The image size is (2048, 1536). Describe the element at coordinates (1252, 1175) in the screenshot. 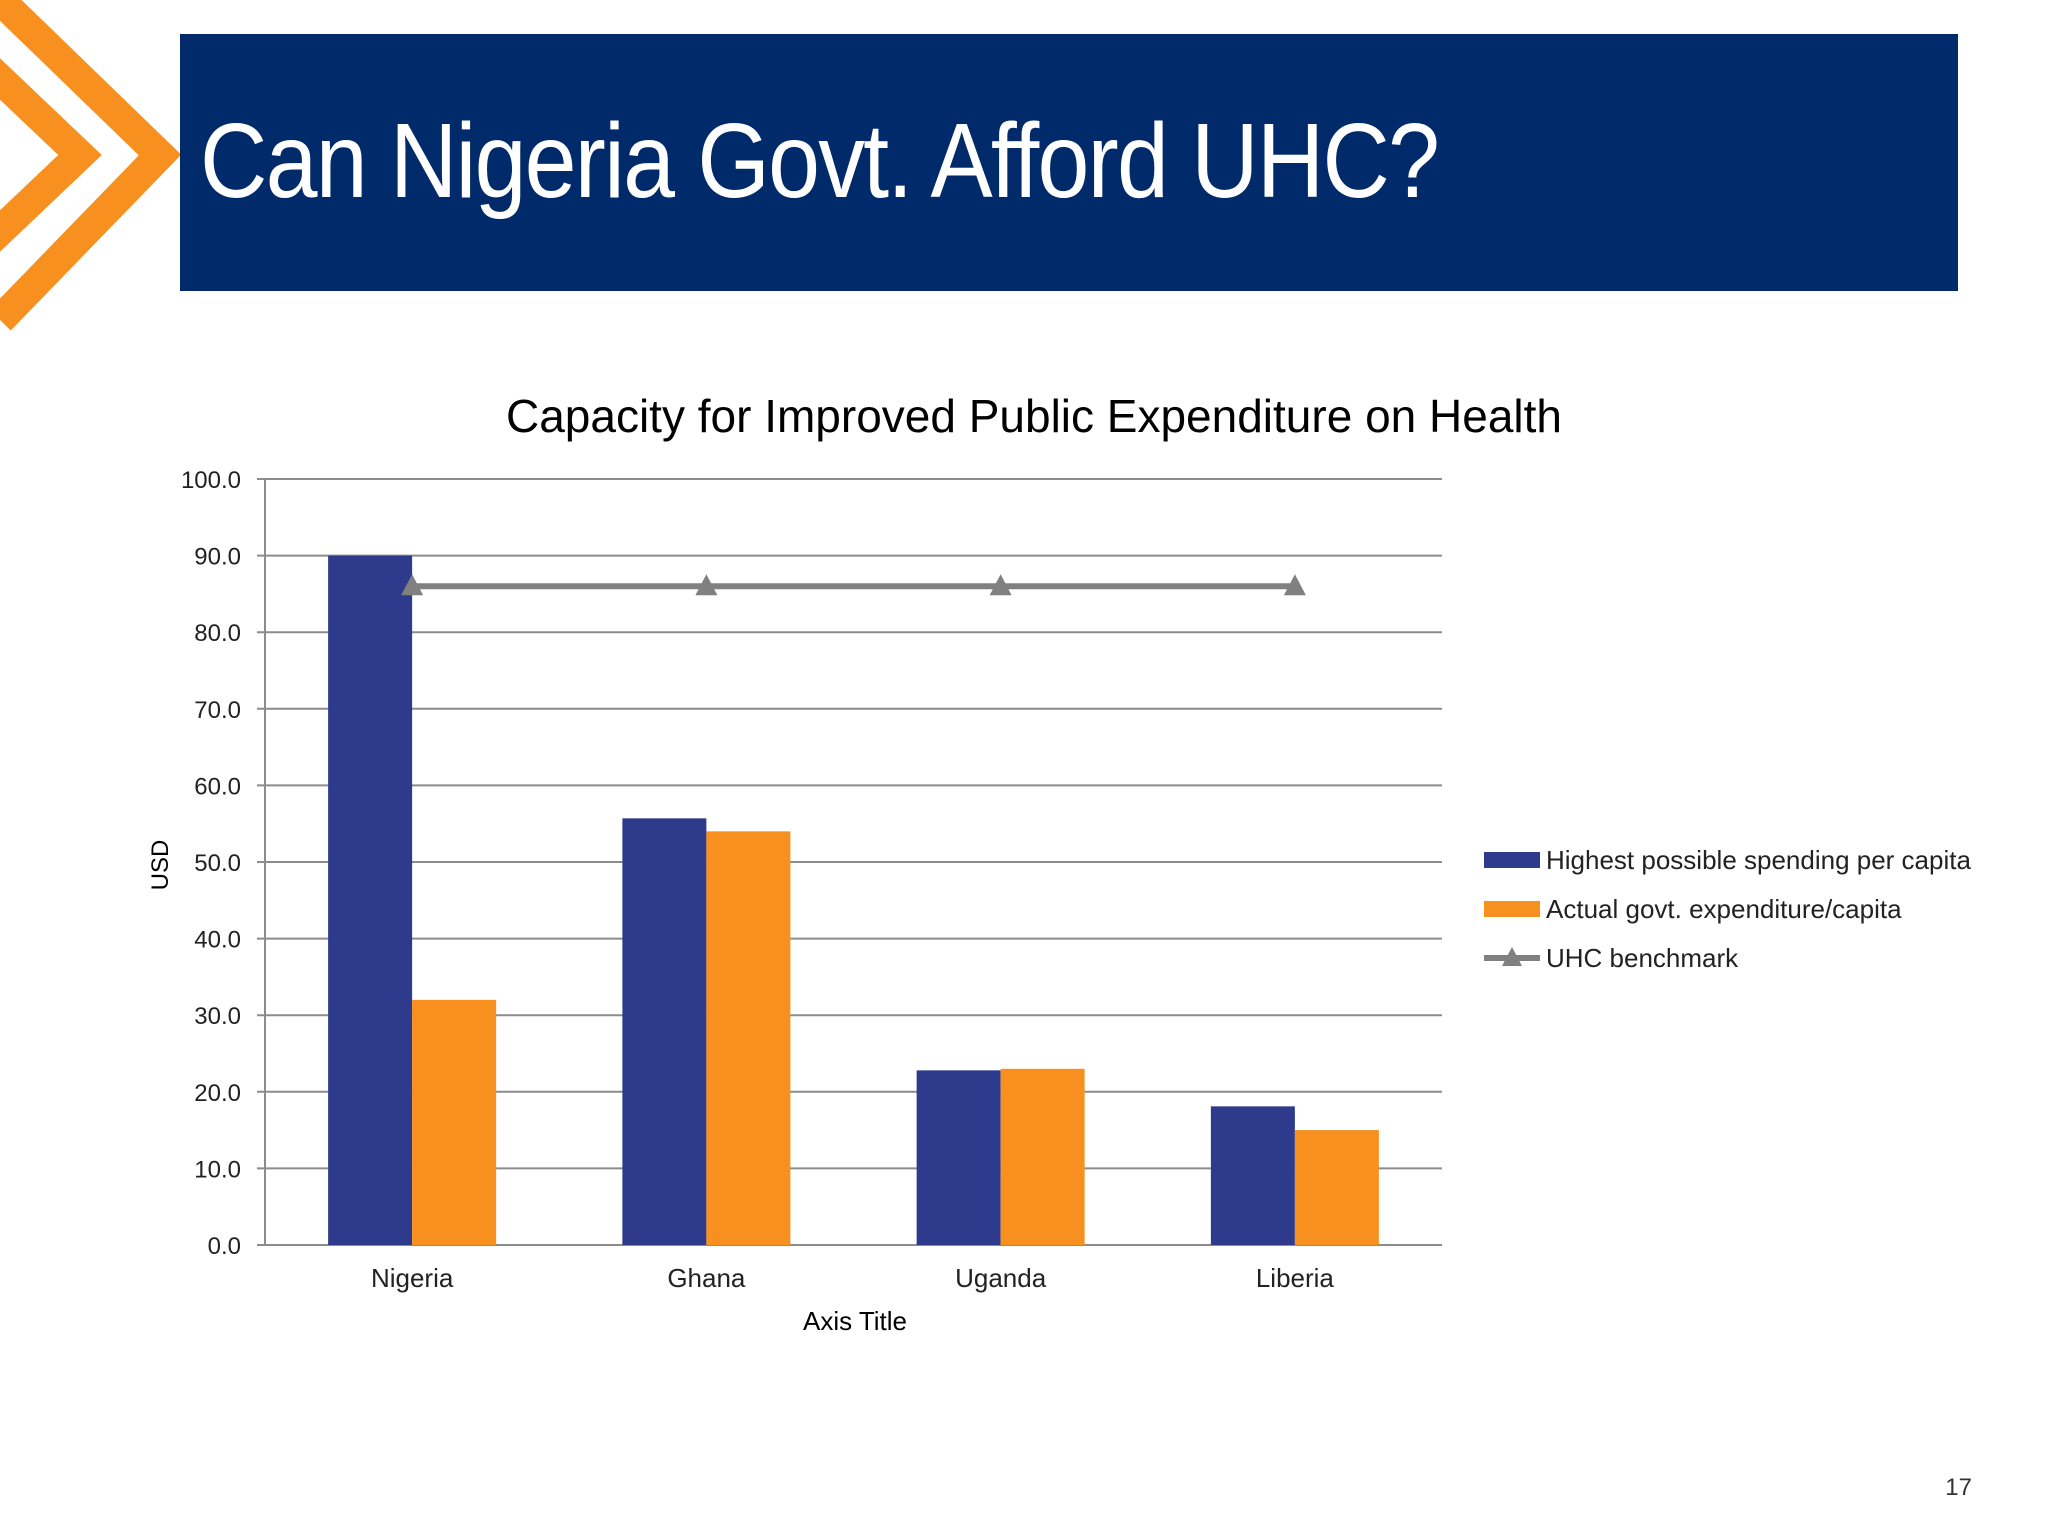

I see `bar-liberia-highest-possible` at that location.